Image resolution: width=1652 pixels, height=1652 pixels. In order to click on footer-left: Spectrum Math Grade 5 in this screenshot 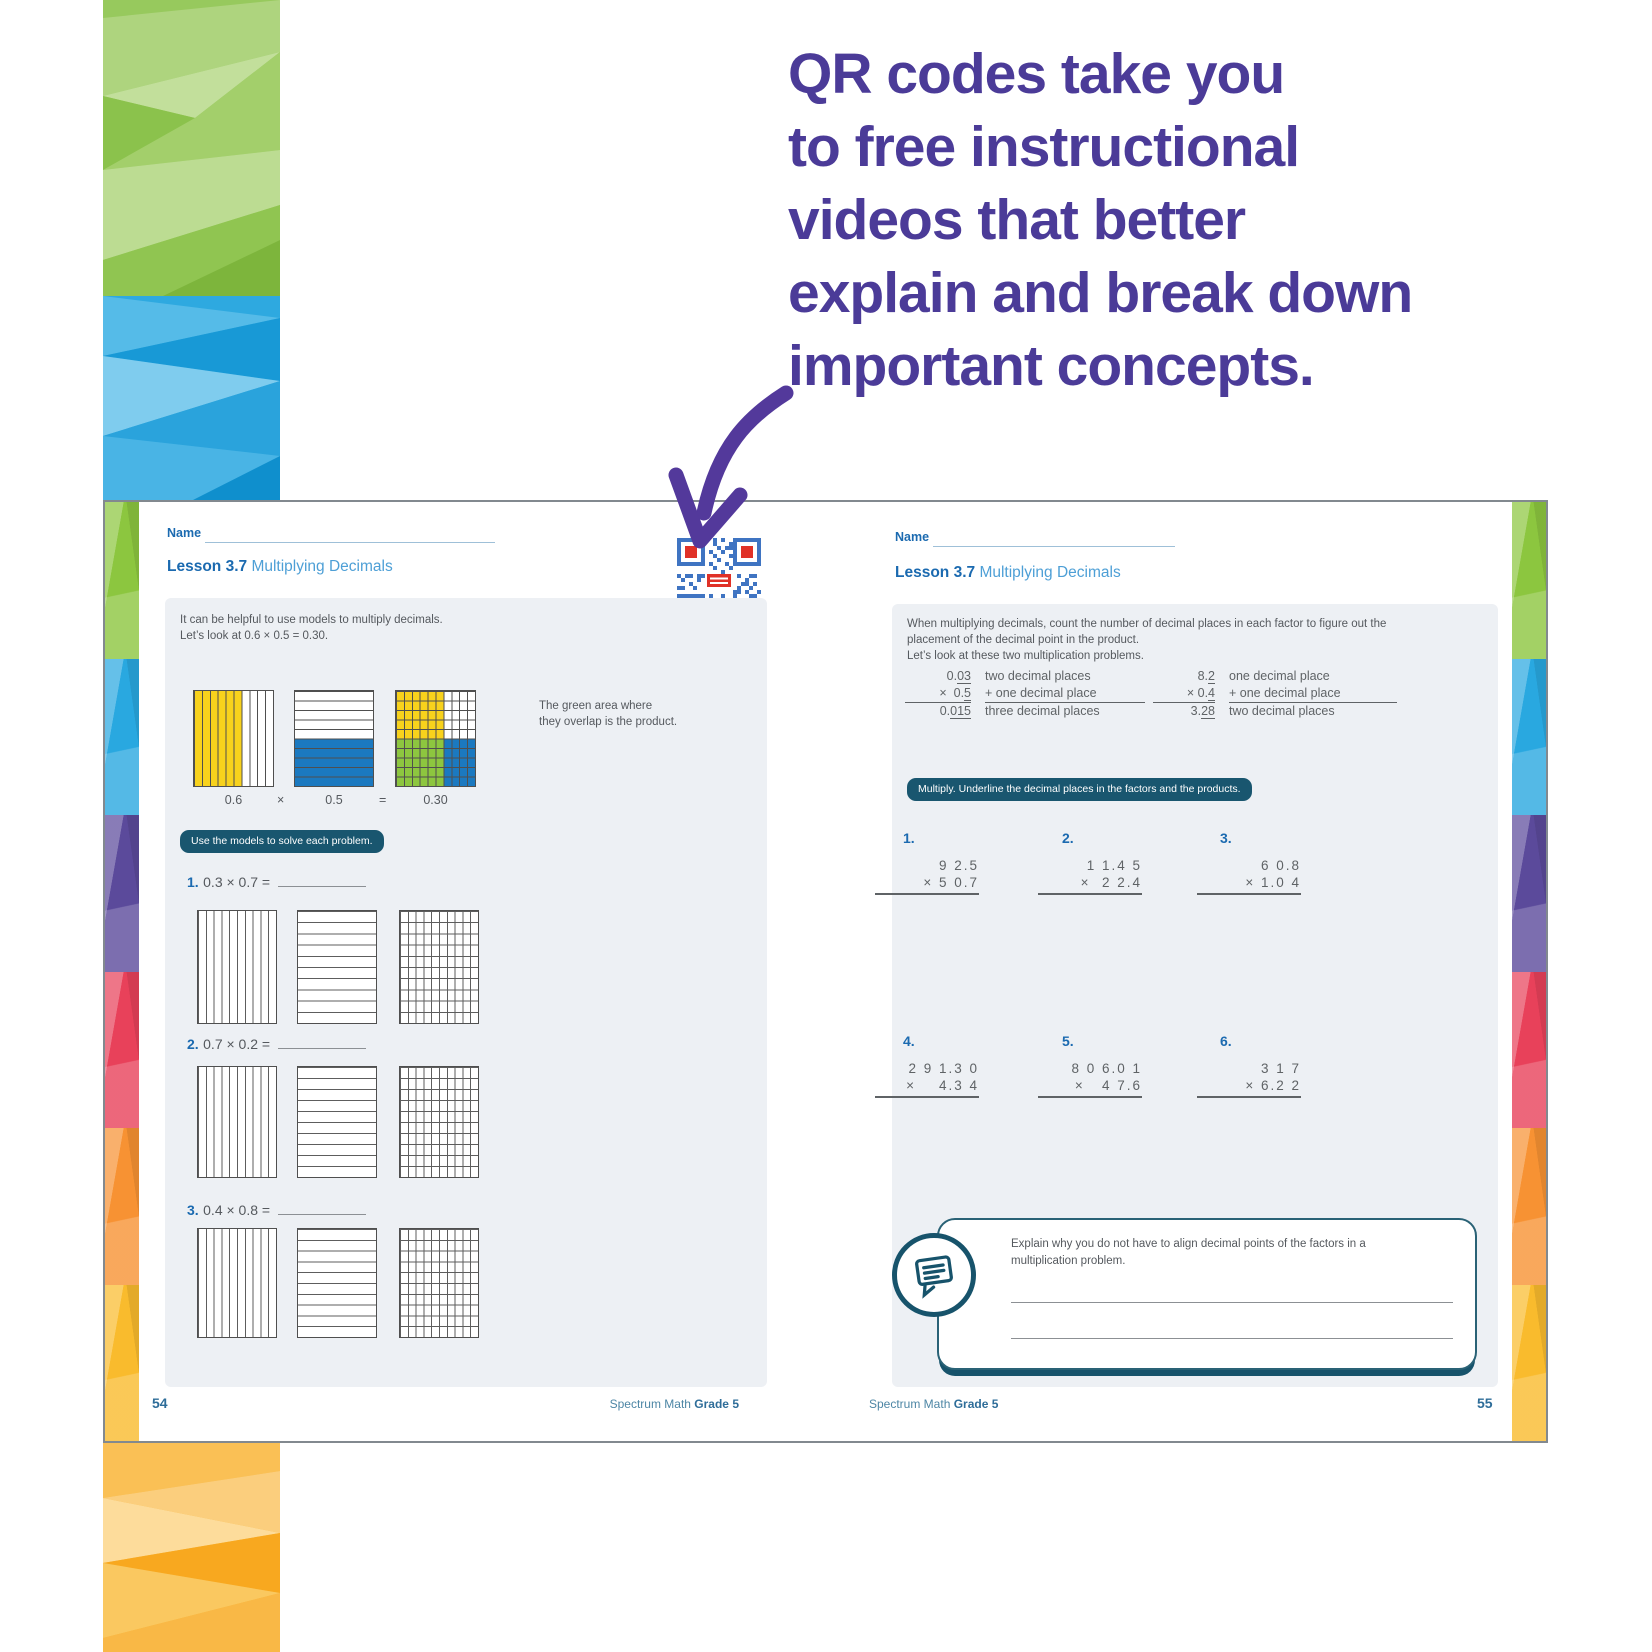, I will do `click(662, 1404)`.